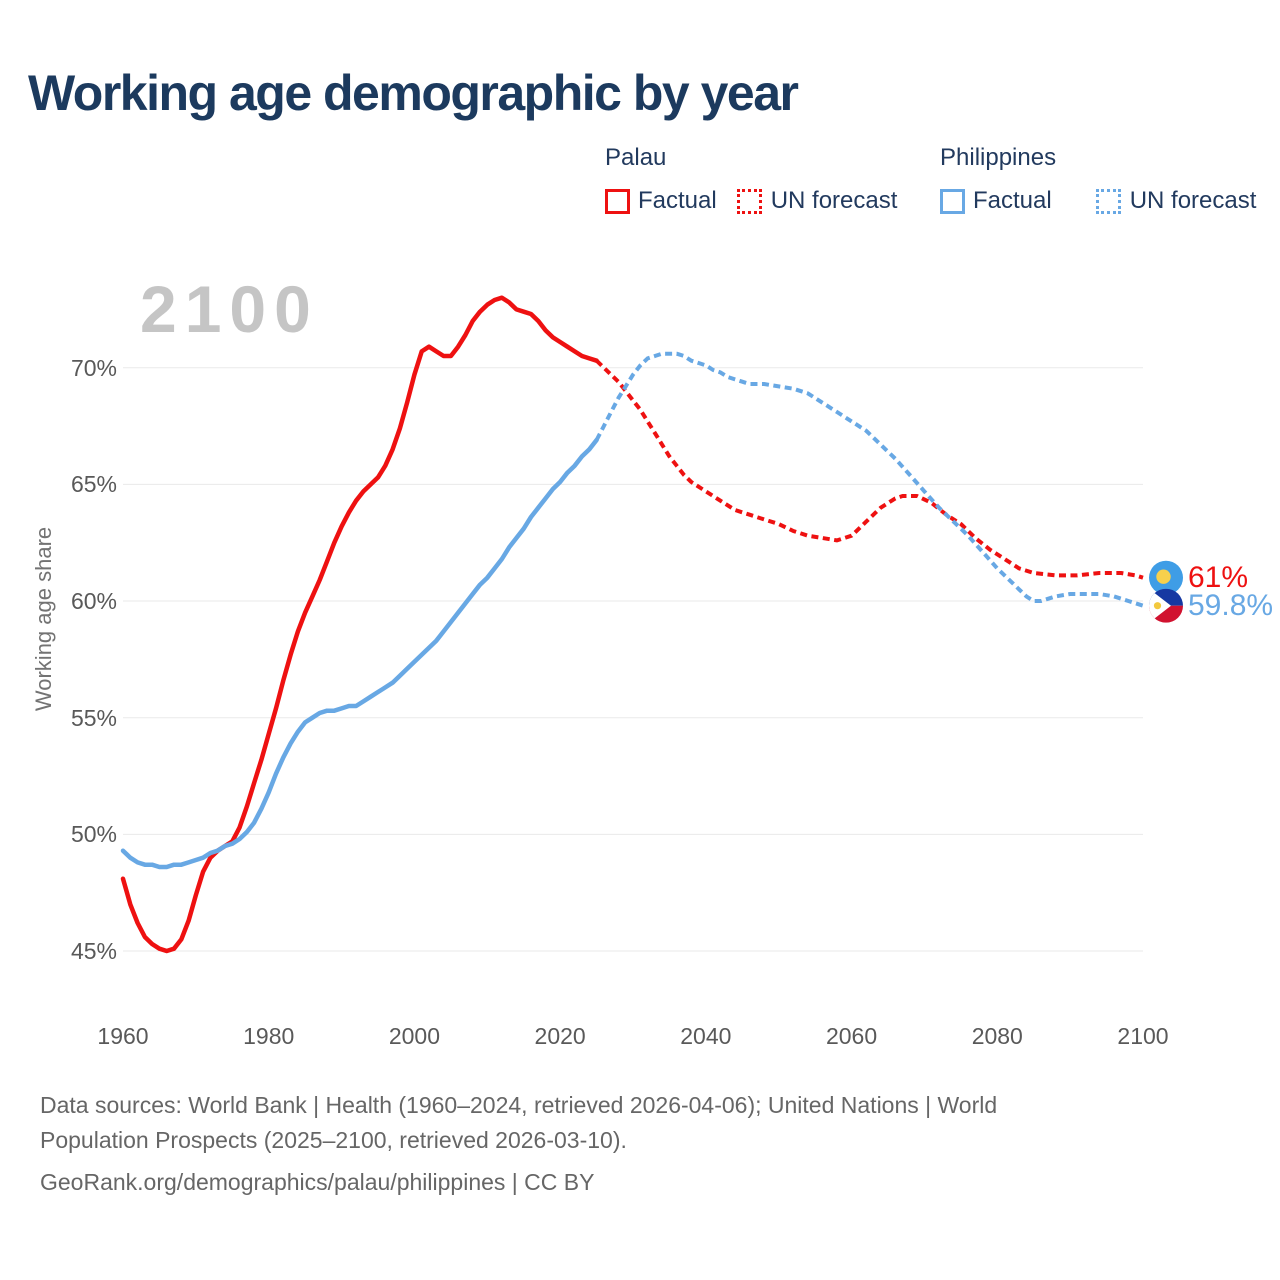 The height and width of the screenshot is (1280, 1280). Describe the element at coordinates (1166, 577) in the screenshot. I see `palau-flag-icon` at that location.